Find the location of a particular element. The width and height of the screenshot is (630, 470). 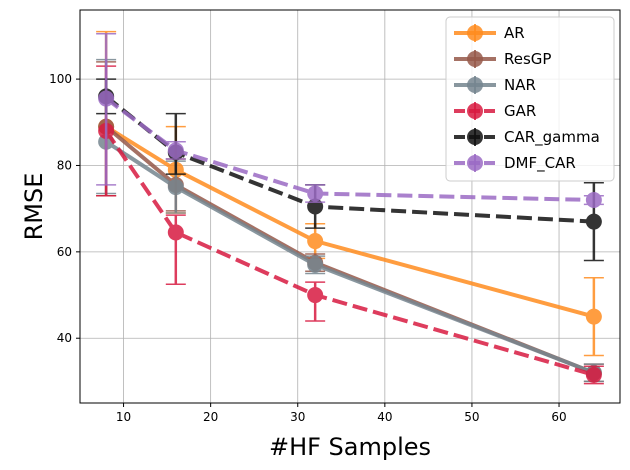

x-tick-label: 60 is located at coordinates (558, 417).